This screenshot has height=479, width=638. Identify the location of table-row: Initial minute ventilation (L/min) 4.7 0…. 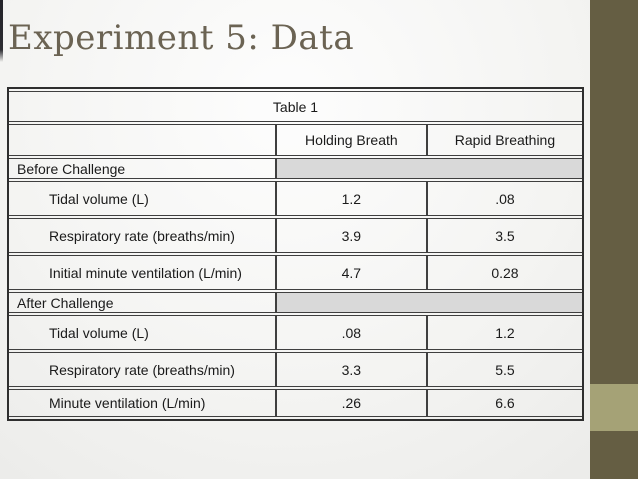
(295, 272).